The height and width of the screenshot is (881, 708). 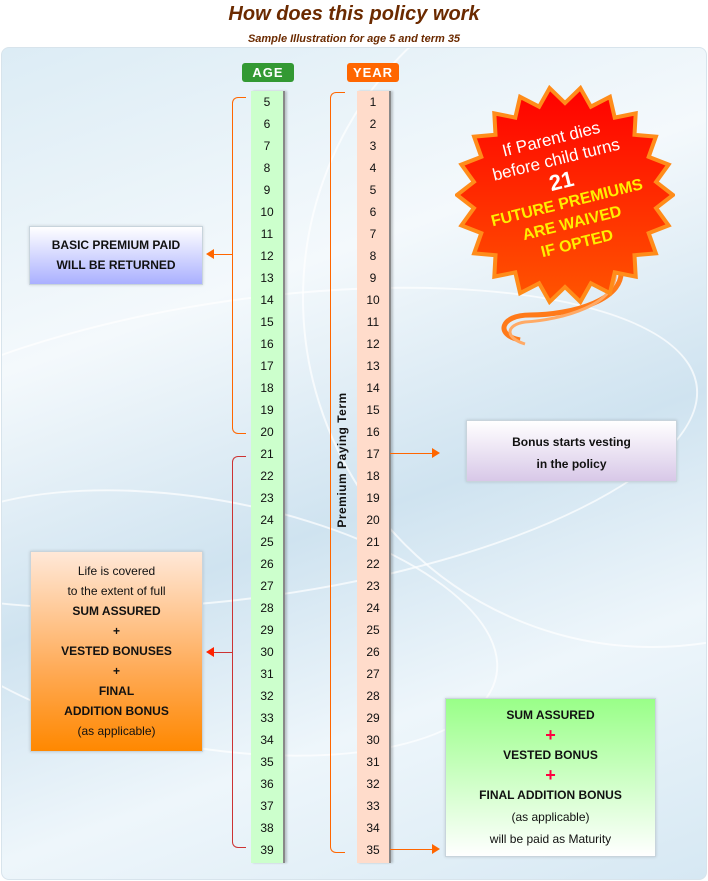 I want to click on year-cell: 20, so click(x=373, y=520).